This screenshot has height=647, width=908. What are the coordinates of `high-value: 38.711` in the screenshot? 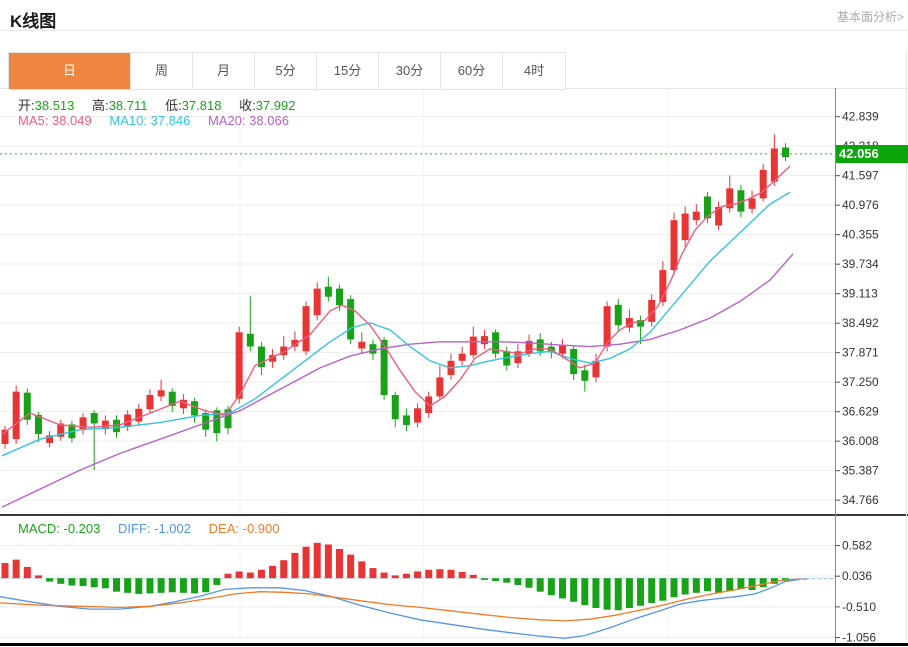 It's located at (128, 105).